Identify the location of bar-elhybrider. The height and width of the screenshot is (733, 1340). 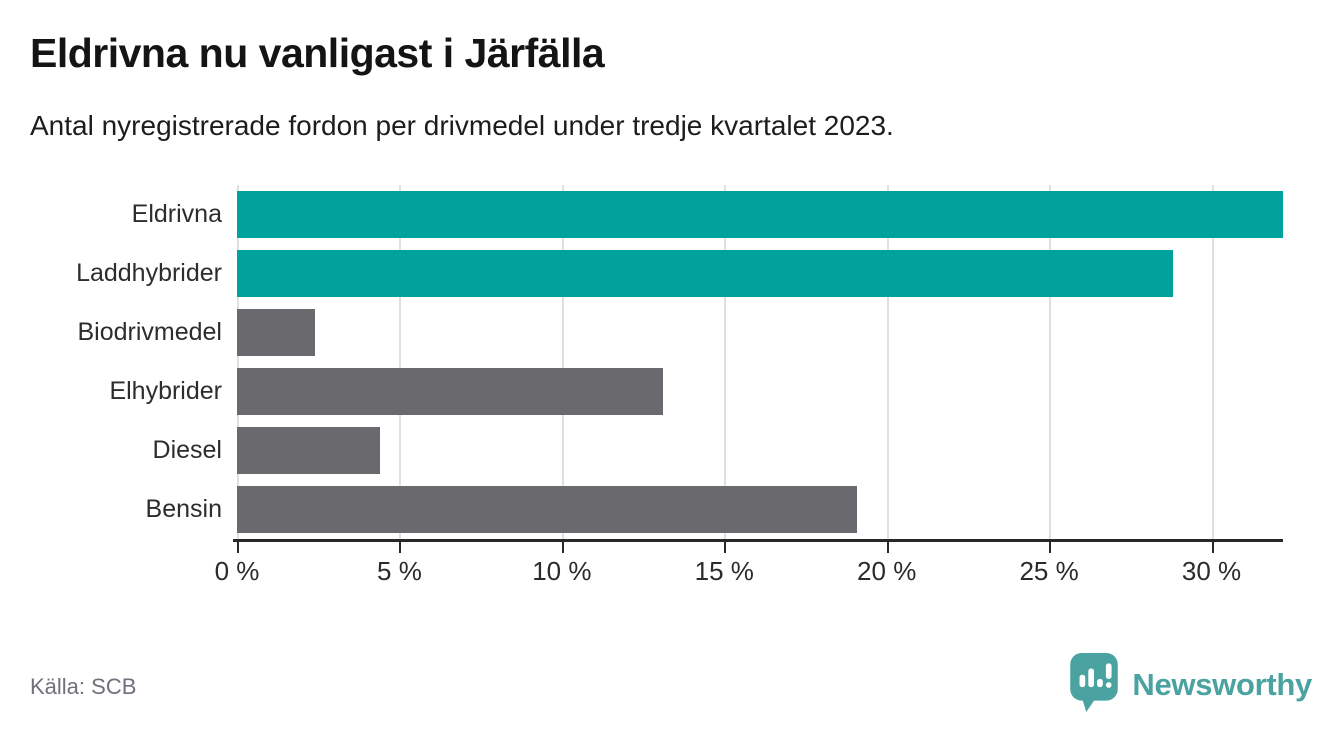
(450, 391).